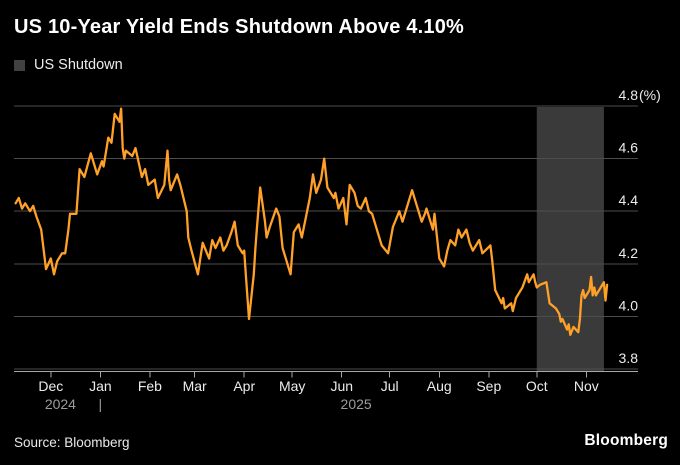 The height and width of the screenshot is (465, 680). I want to click on legend-label: US Shutdown, so click(78, 65).